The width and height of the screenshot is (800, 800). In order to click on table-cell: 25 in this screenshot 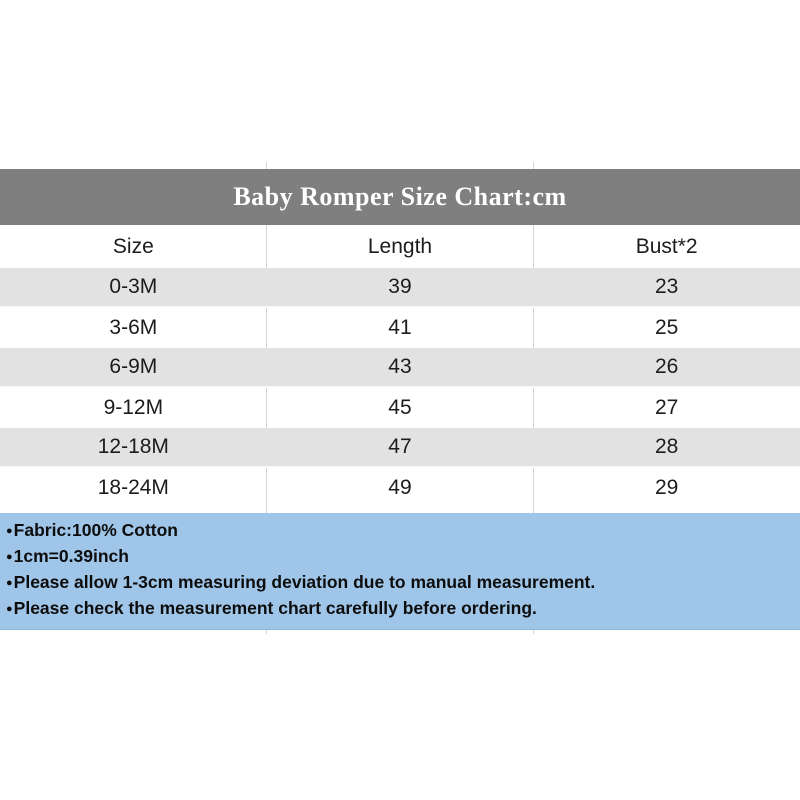, I will do `click(666, 327)`.